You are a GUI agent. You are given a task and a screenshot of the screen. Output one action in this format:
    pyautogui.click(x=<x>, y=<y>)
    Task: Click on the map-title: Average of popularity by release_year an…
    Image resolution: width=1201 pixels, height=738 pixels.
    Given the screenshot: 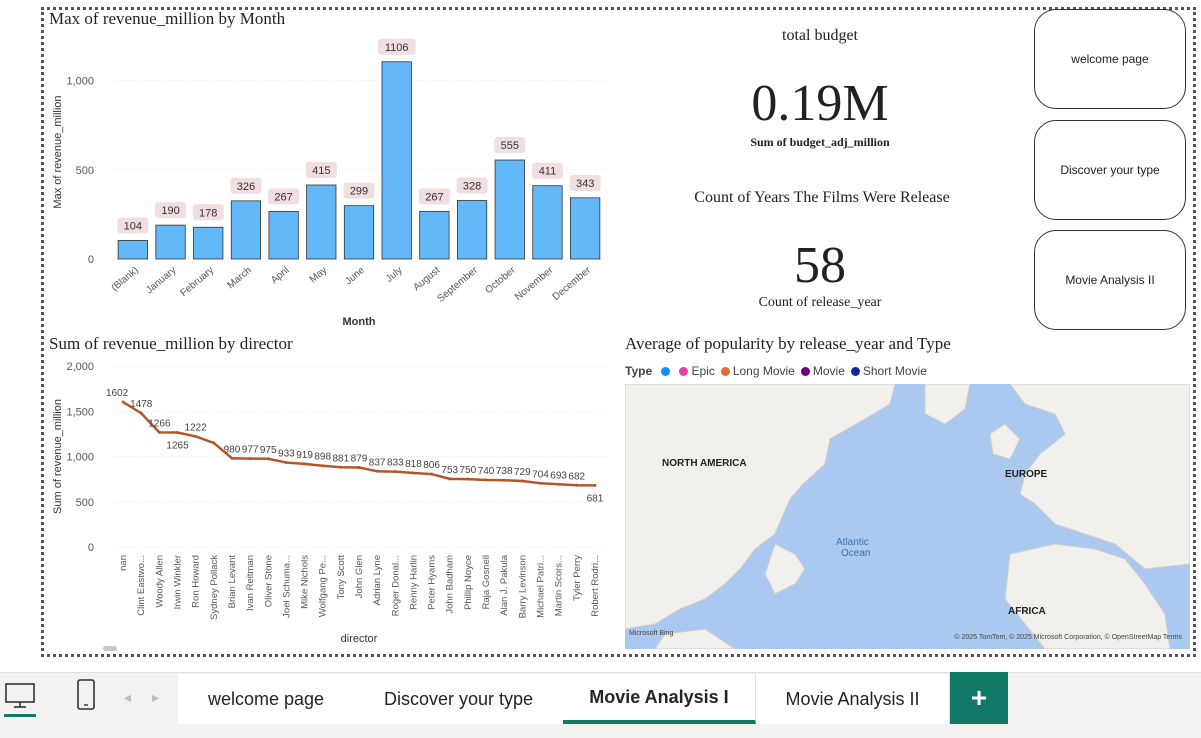 What is the action you would take?
    pyautogui.click(x=788, y=343)
    